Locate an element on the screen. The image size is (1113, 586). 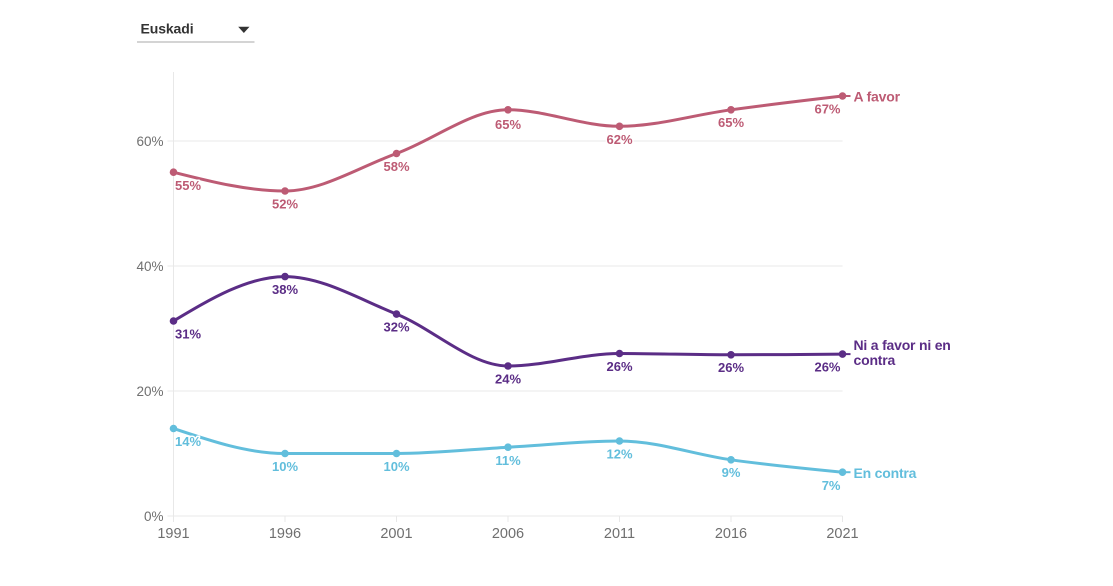
svg-text: 67% is located at coordinates (827, 109).